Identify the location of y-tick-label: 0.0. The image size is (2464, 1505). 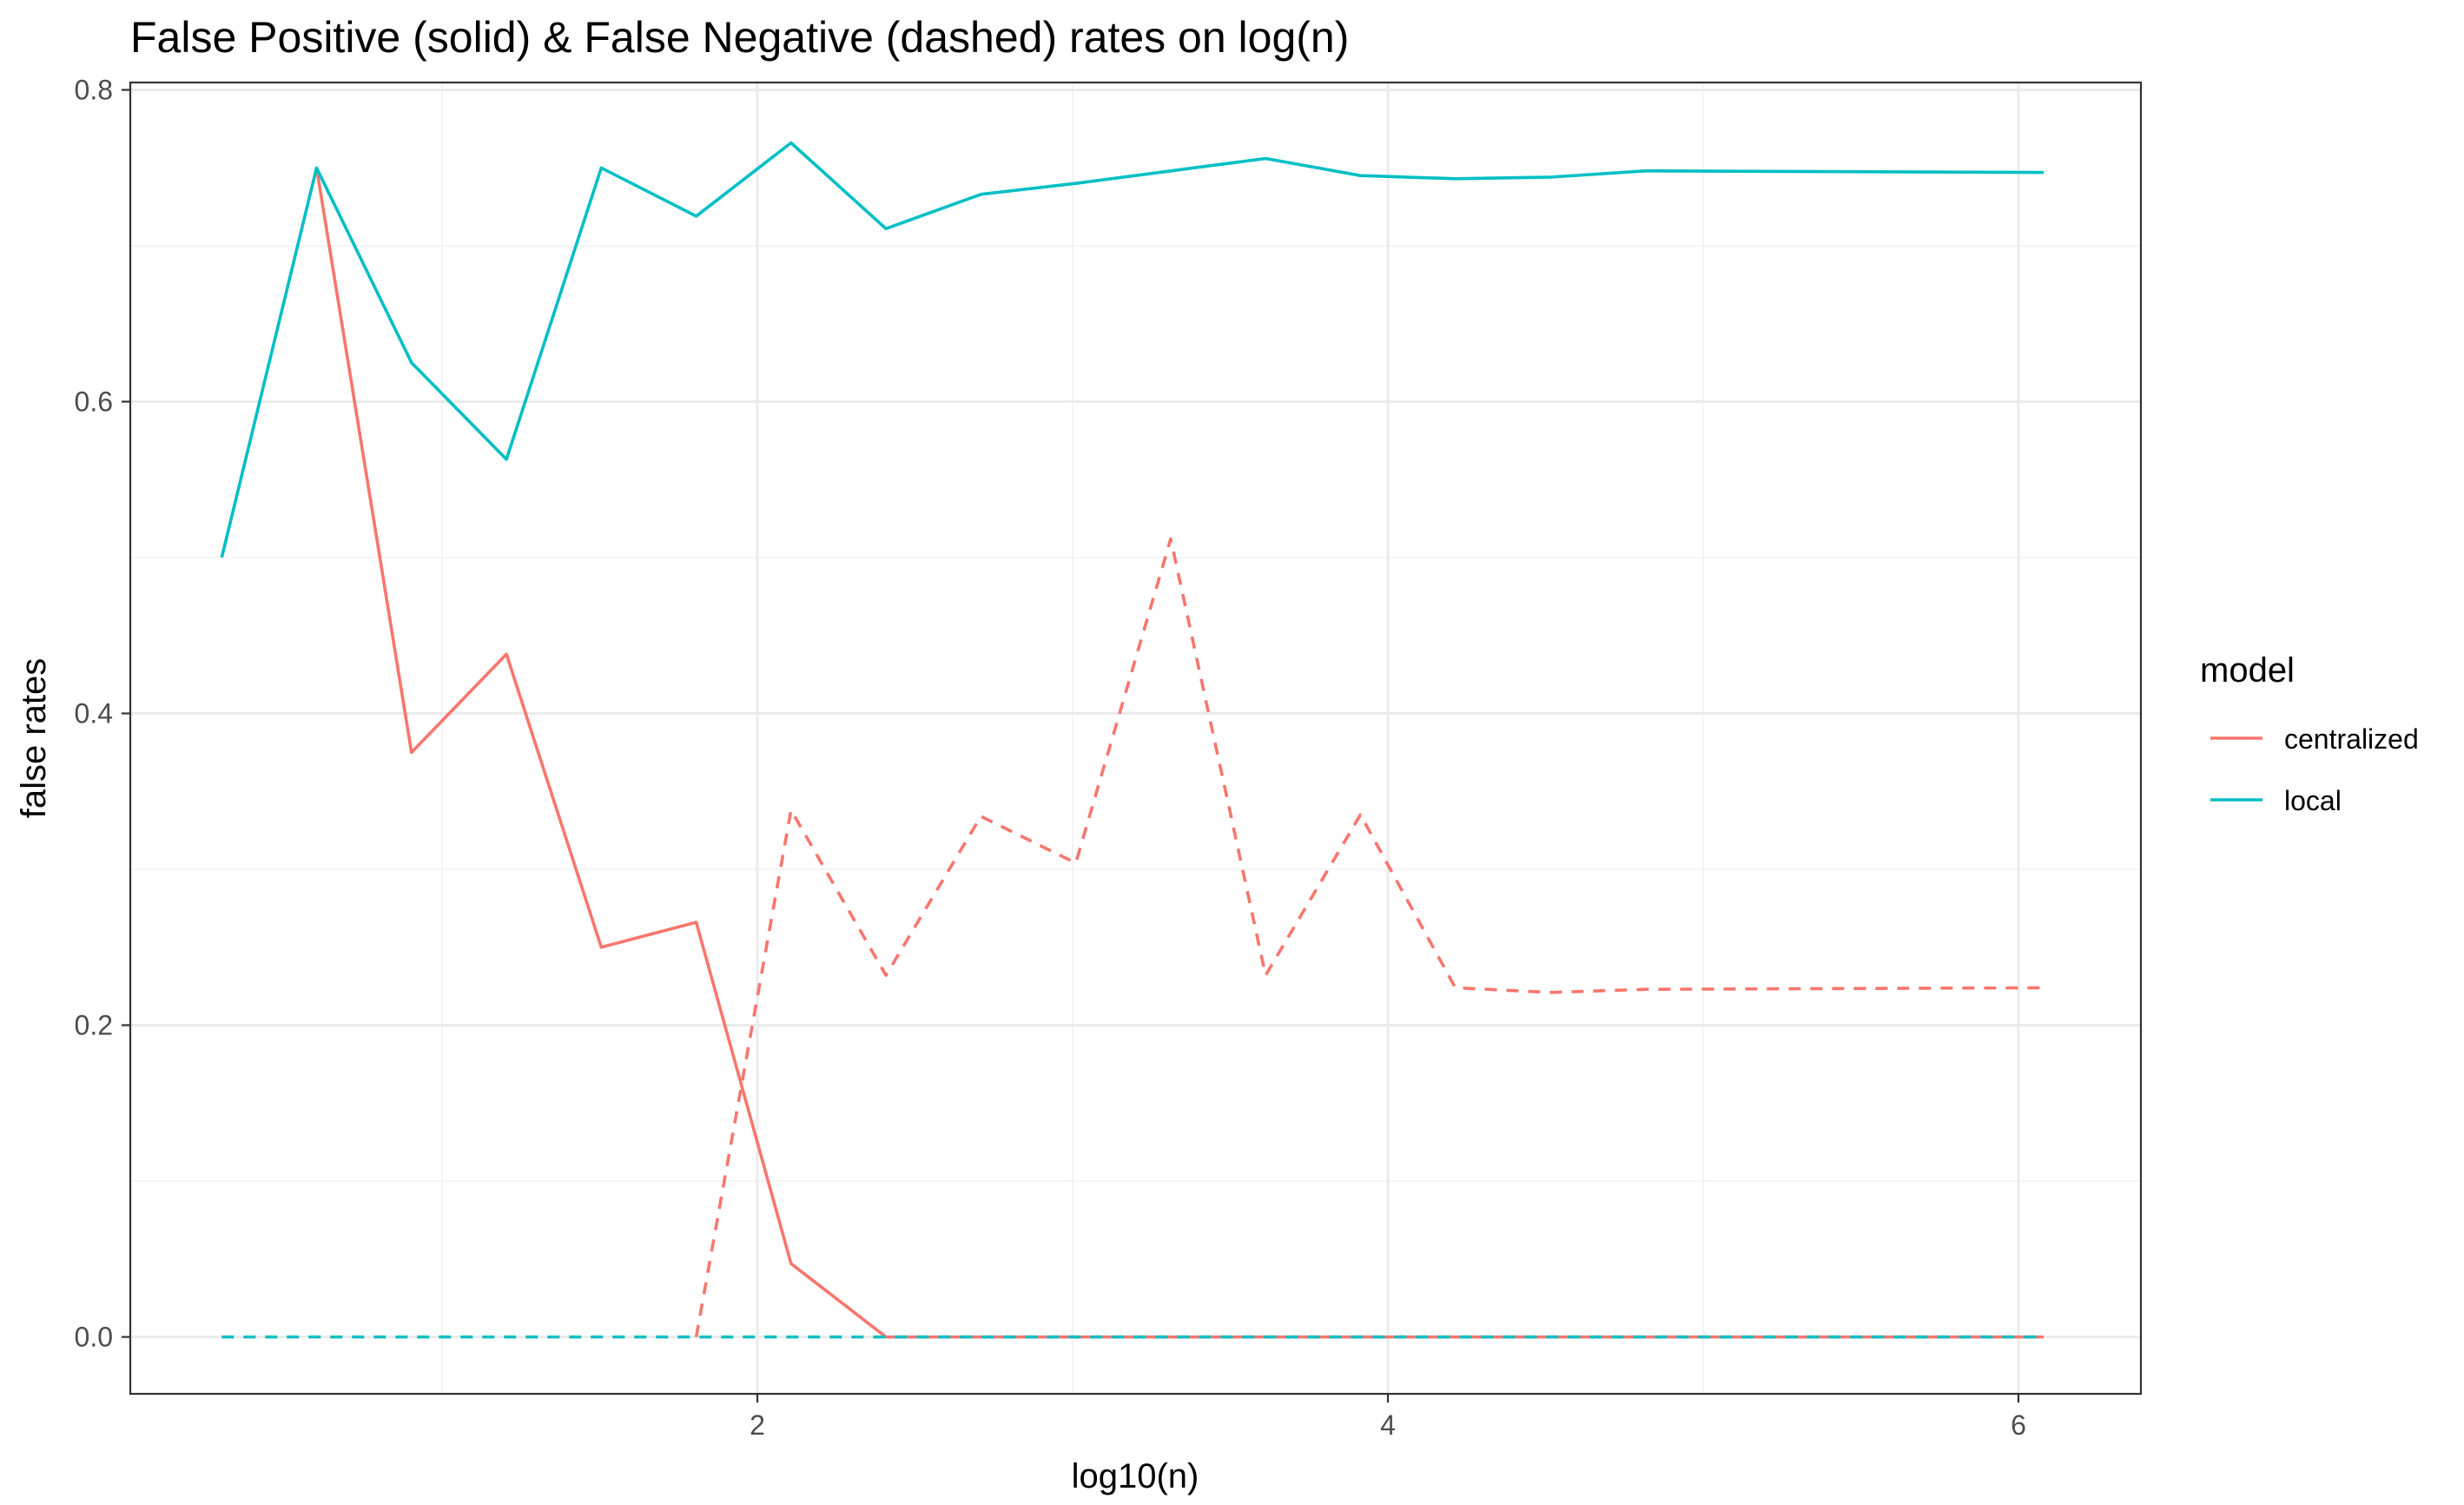
(94, 1337).